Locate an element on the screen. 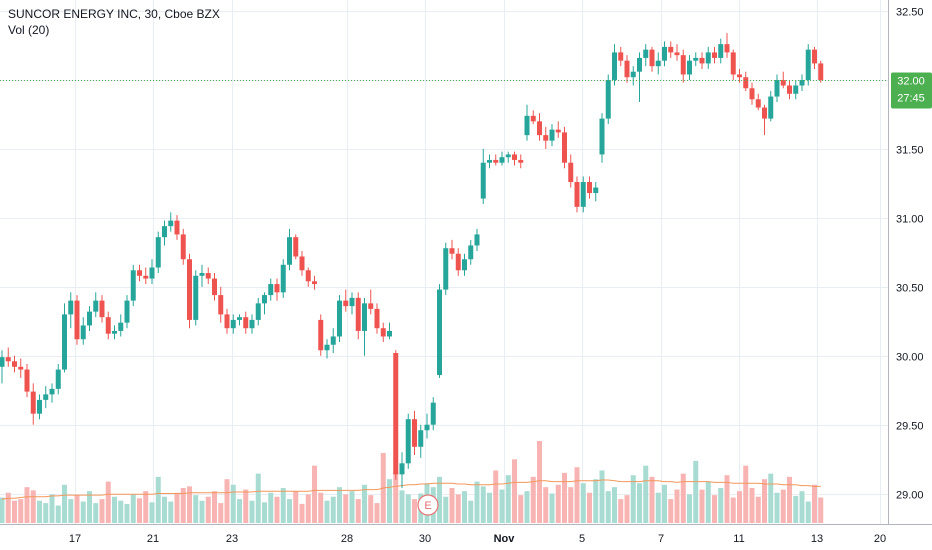  volume-moving-average-line is located at coordinates (411, 489).